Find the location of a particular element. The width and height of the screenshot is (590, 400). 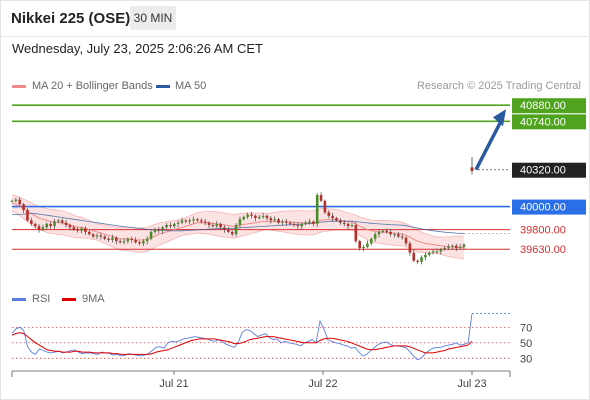

ma20-line is located at coordinates (238, 225).